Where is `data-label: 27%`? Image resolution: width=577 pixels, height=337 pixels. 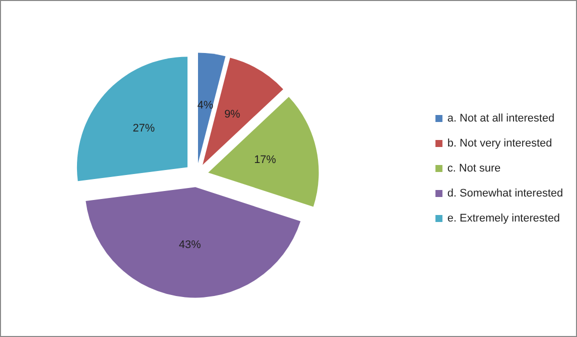 data-label: 27% is located at coordinates (144, 128).